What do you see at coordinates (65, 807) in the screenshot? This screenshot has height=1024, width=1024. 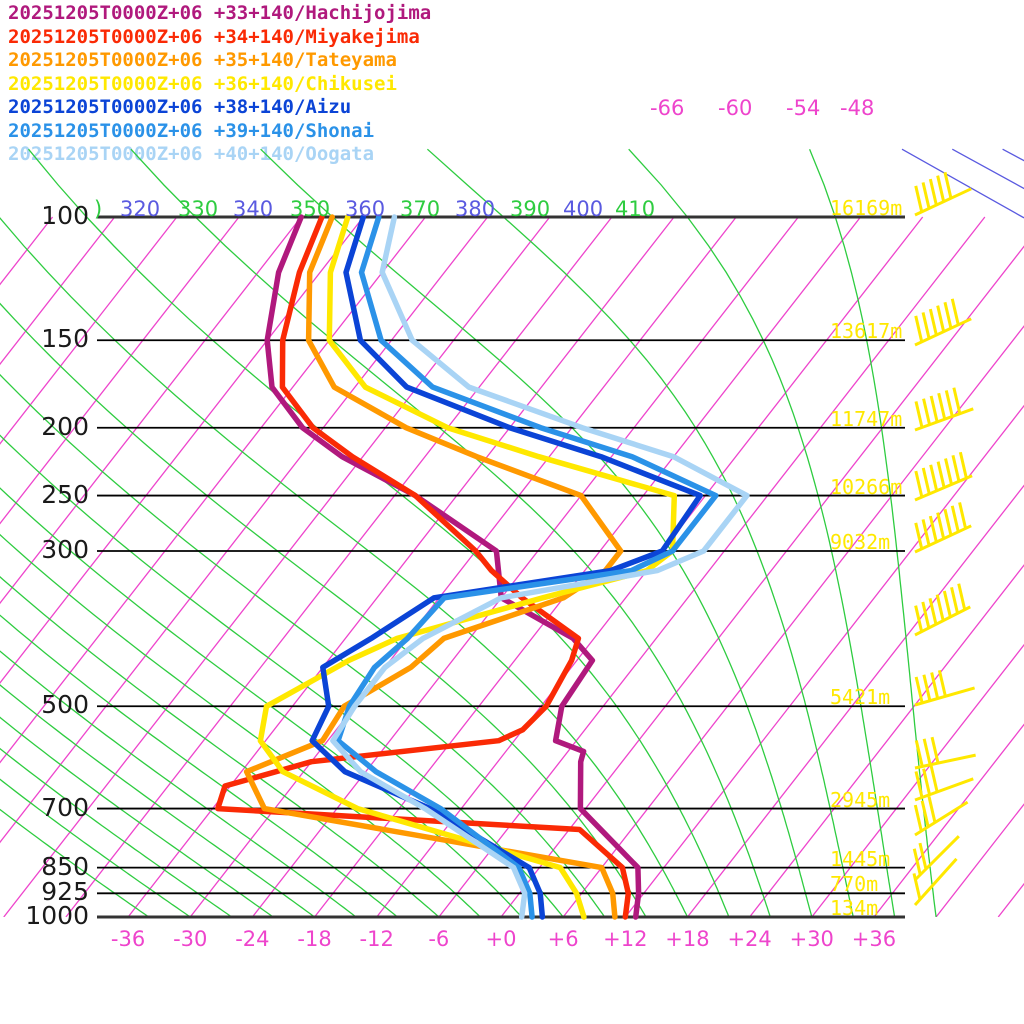 I see `pressure-tick-700: 700` at bounding box center [65, 807].